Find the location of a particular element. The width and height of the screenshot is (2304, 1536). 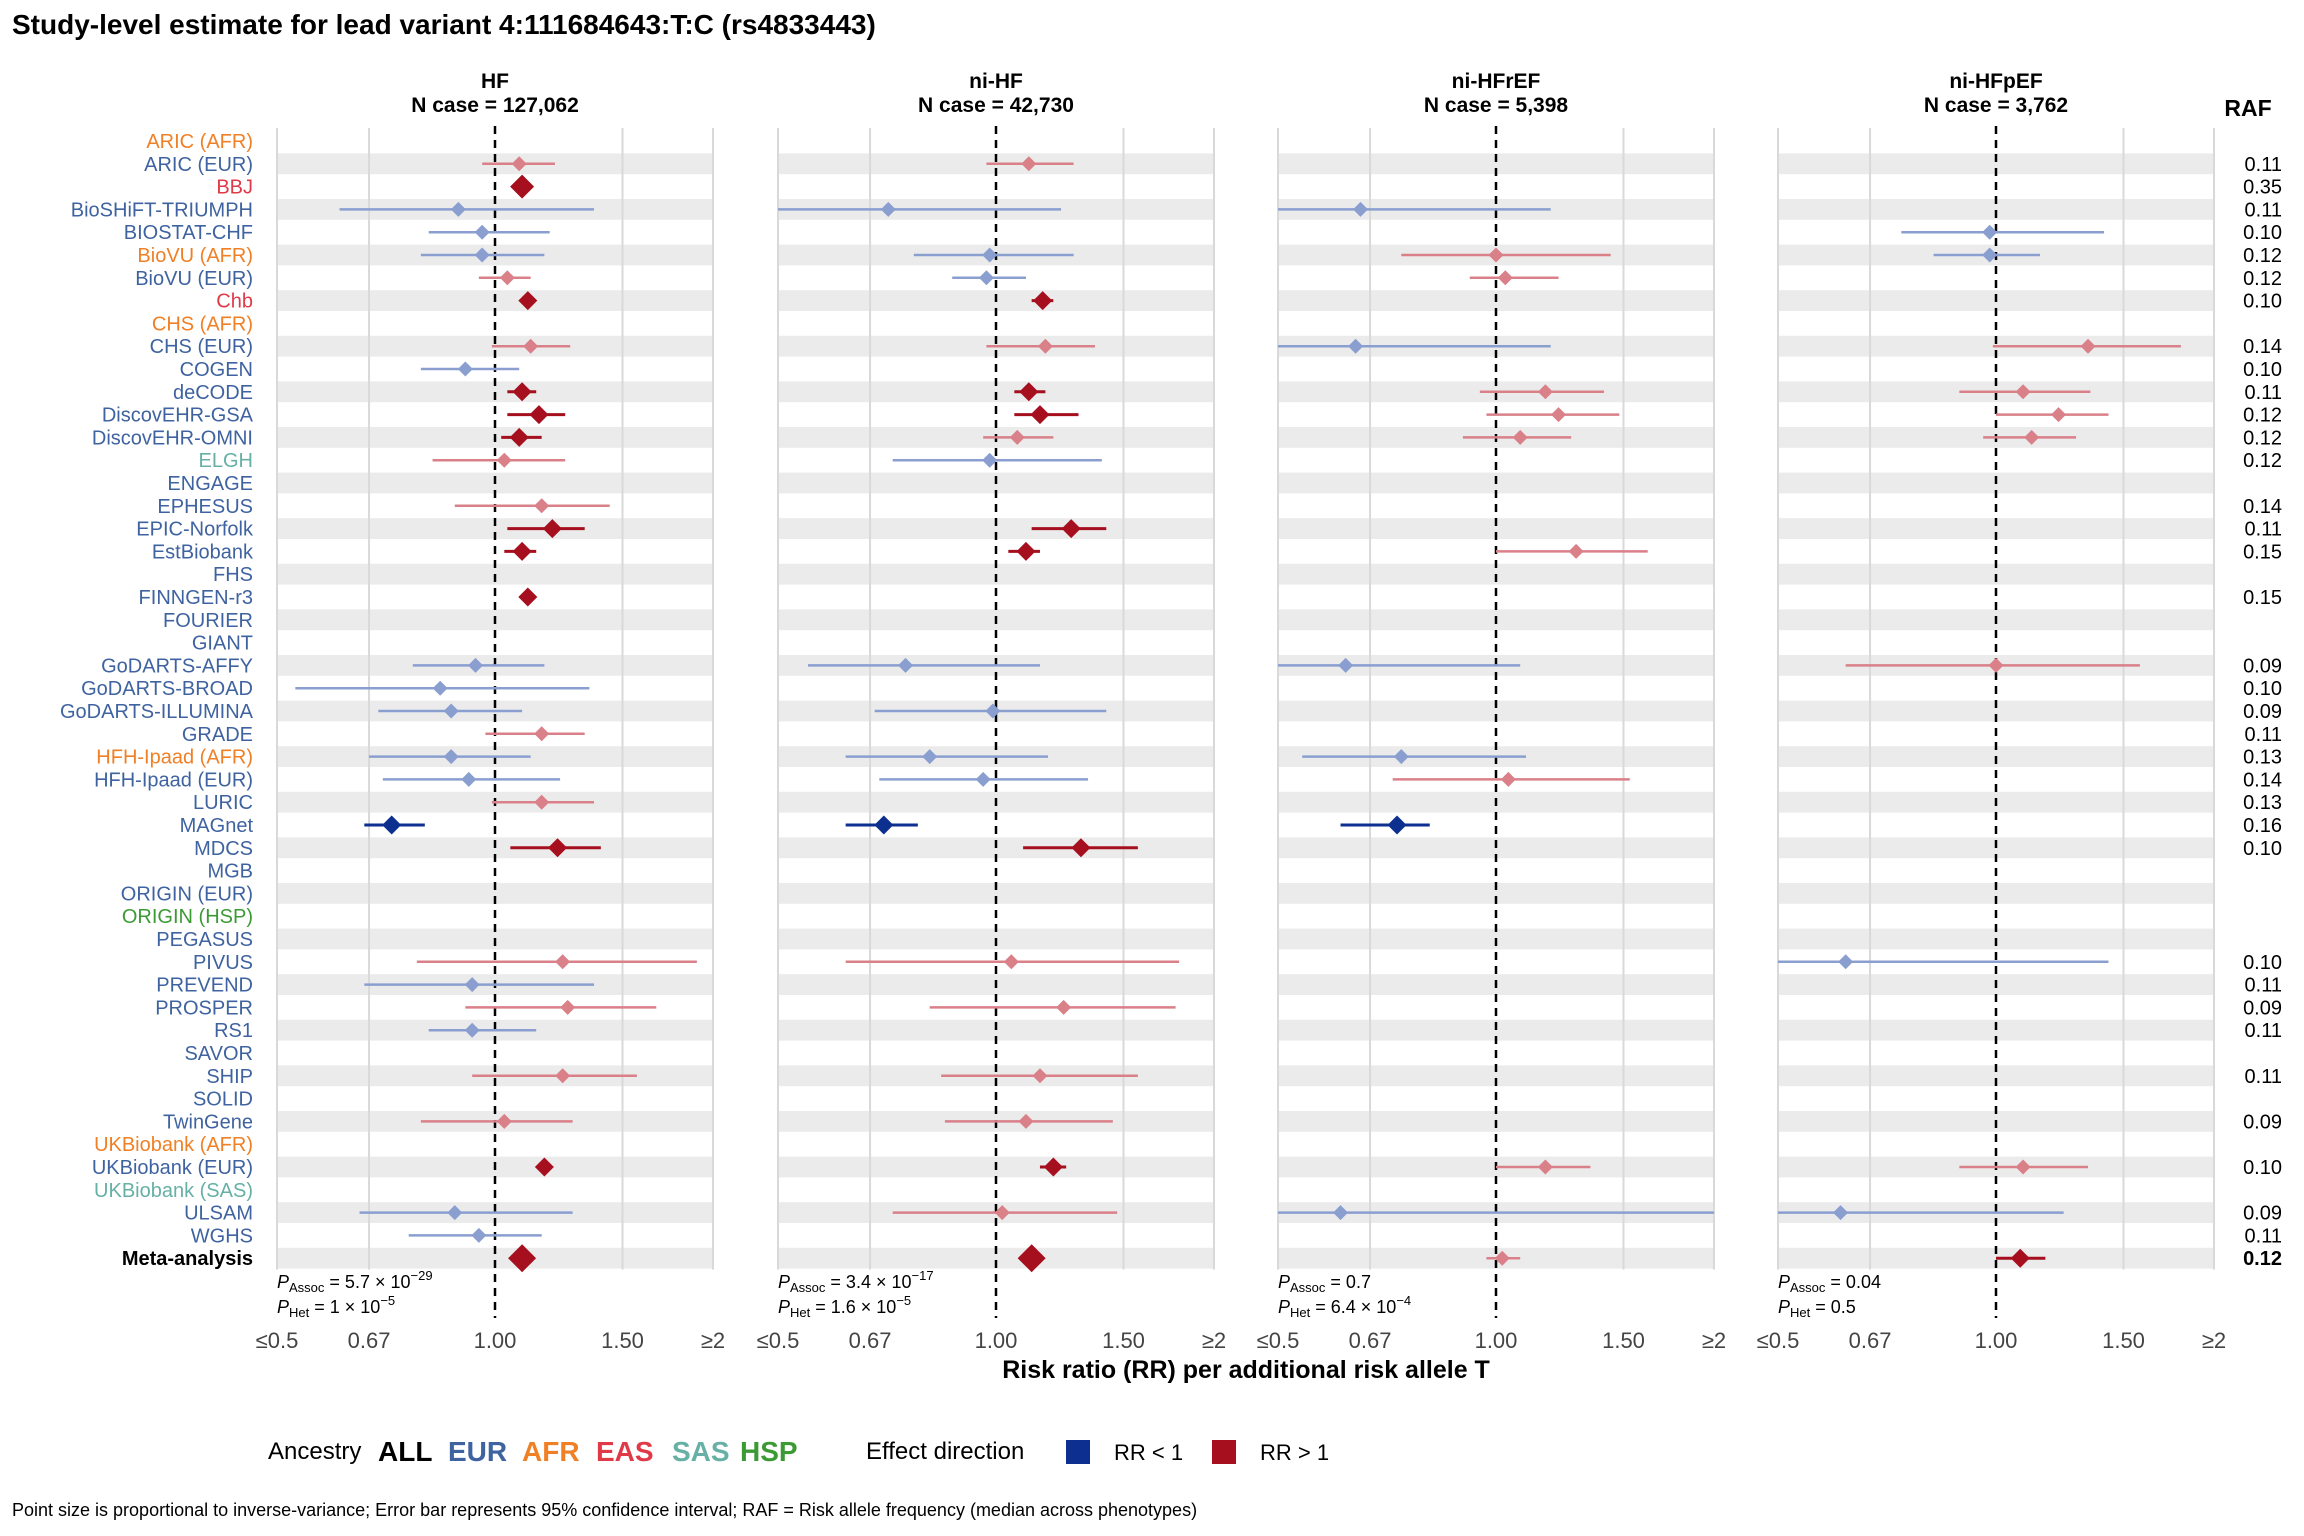

p-het: PHet = 6.4 × 10−4 is located at coordinates (1344, 1306).